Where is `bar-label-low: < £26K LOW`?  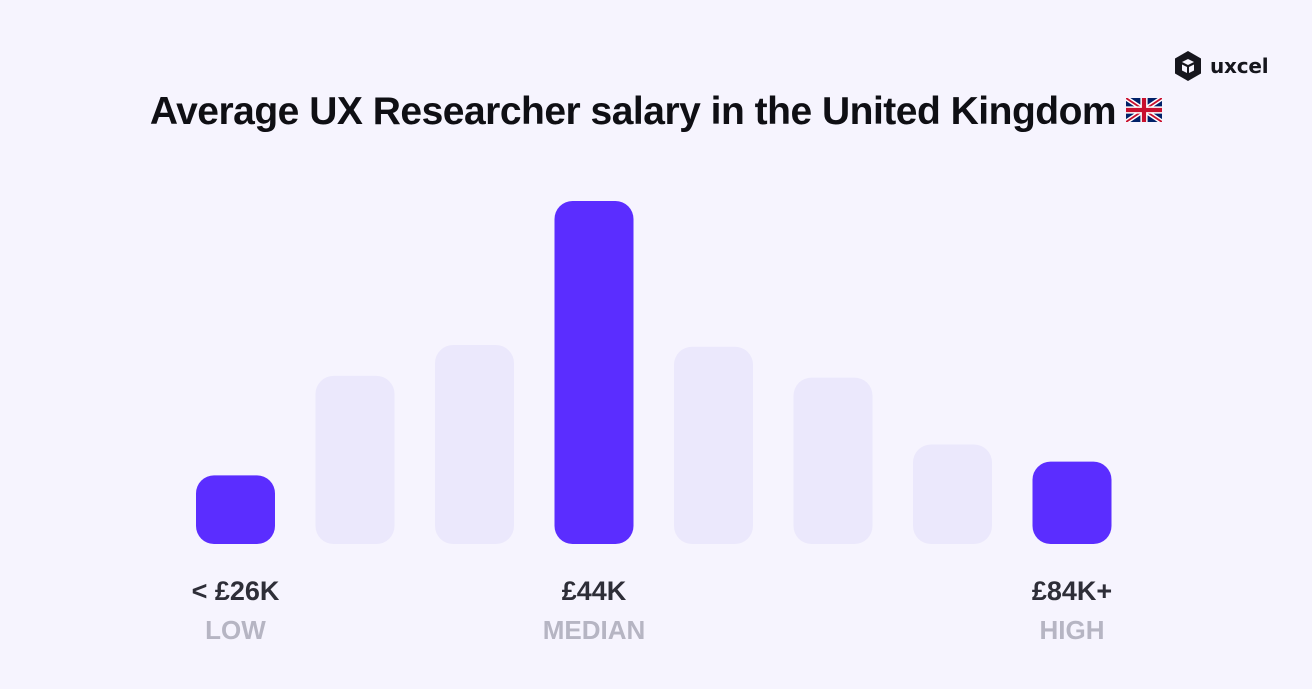
bar-label-low: < £26K LOW is located at coordinates (236, 611).